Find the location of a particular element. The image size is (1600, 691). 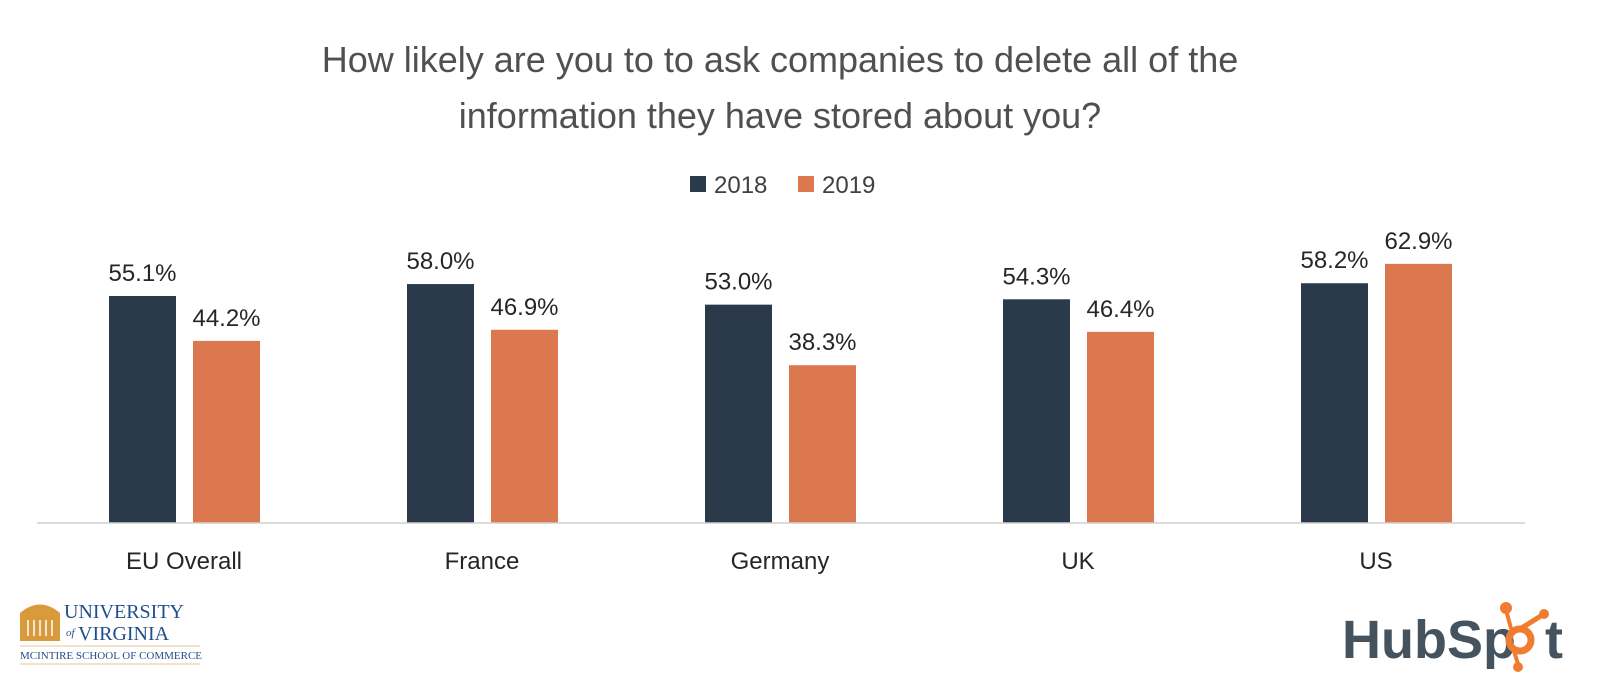

legend-swatch-2018 is located at coordinates (698, 184).